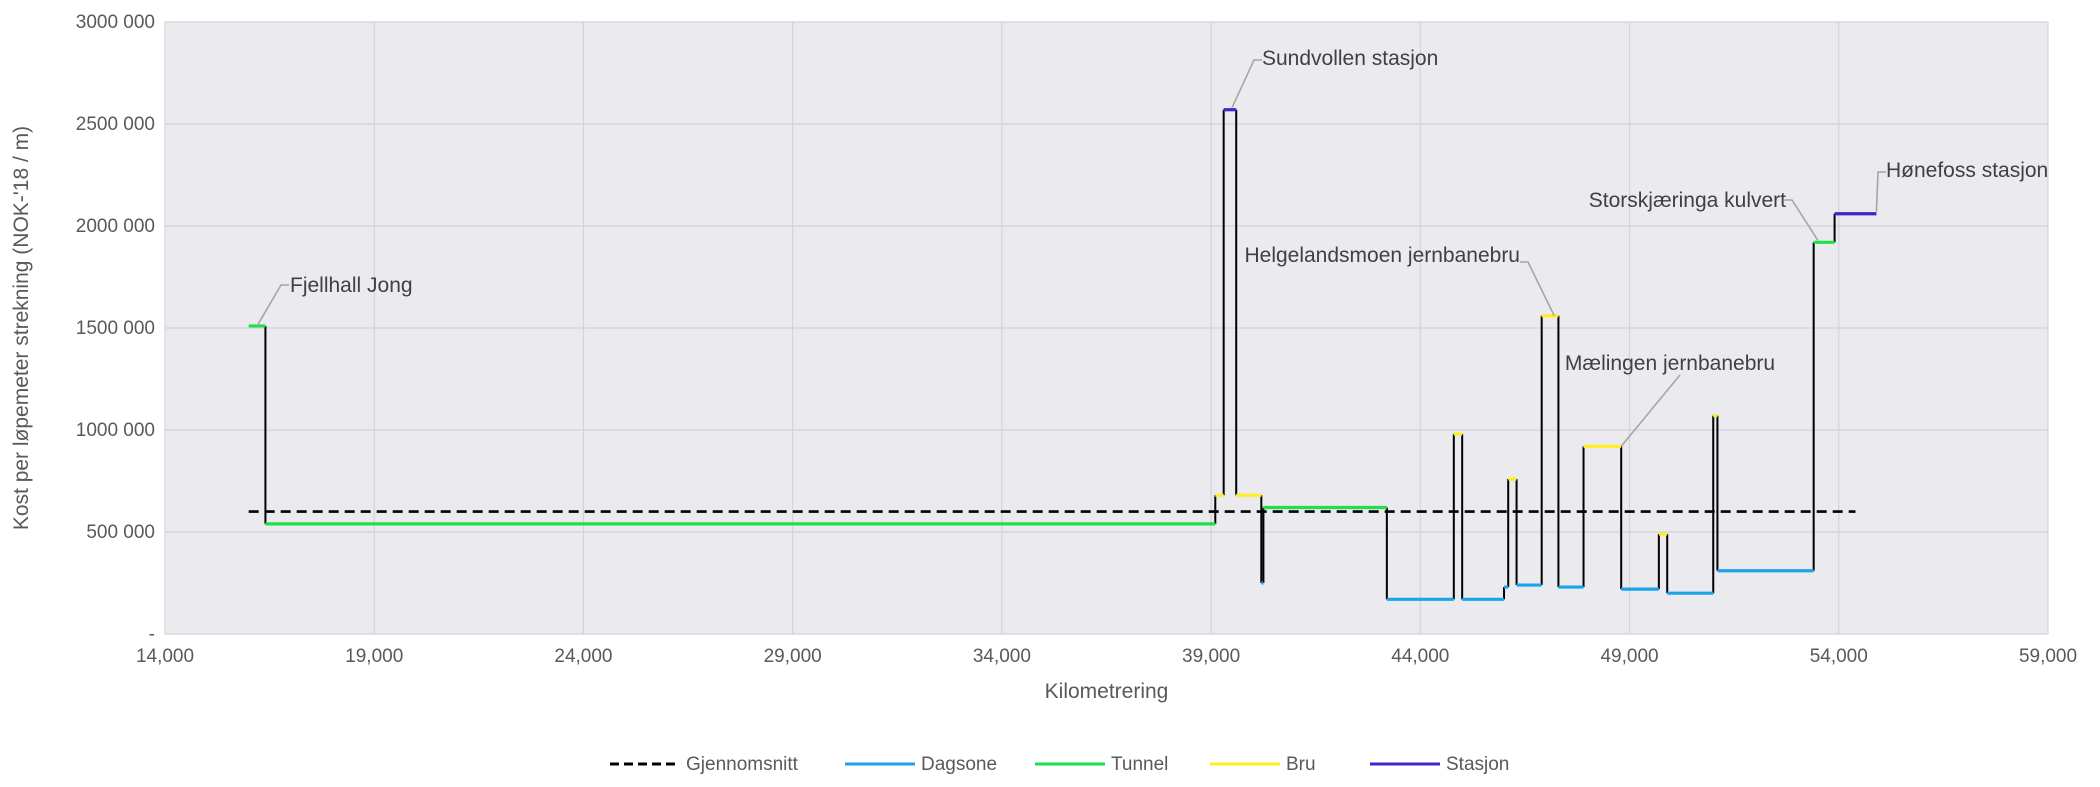  Describe the element at coordinates (959, 764) in the screenshot. I see `legend-label: Dagsone` at that location.